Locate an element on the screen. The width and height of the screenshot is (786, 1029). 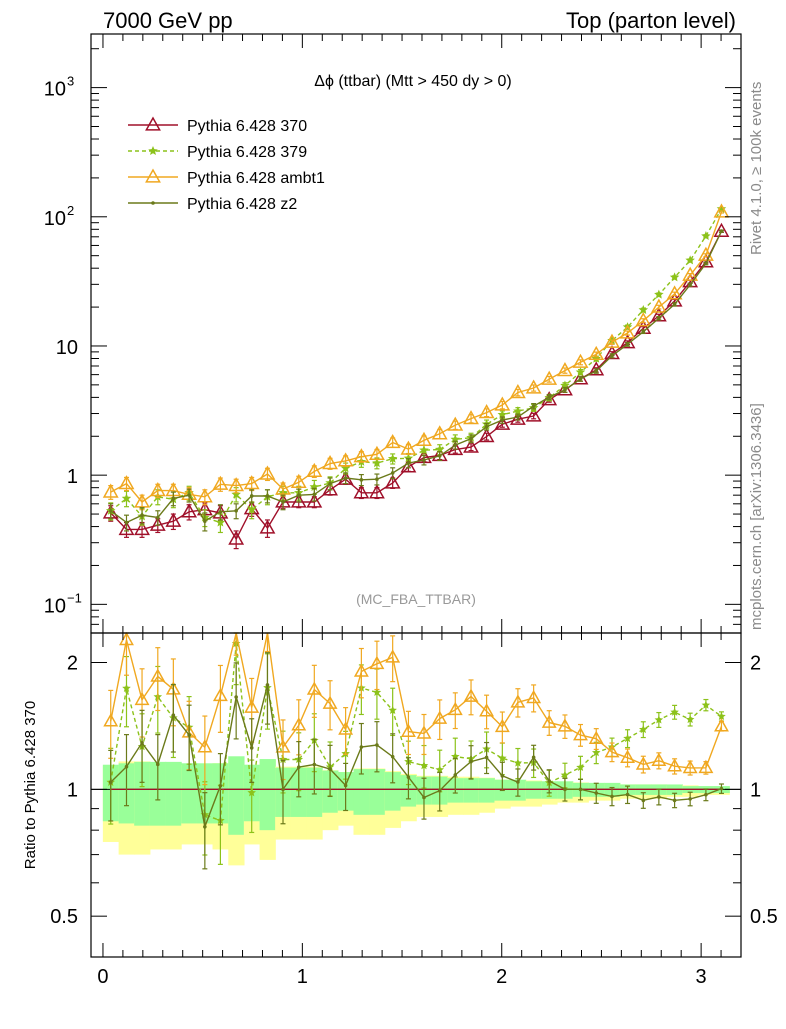
y-tick-label: 10 is located at coordinates (55, 606).